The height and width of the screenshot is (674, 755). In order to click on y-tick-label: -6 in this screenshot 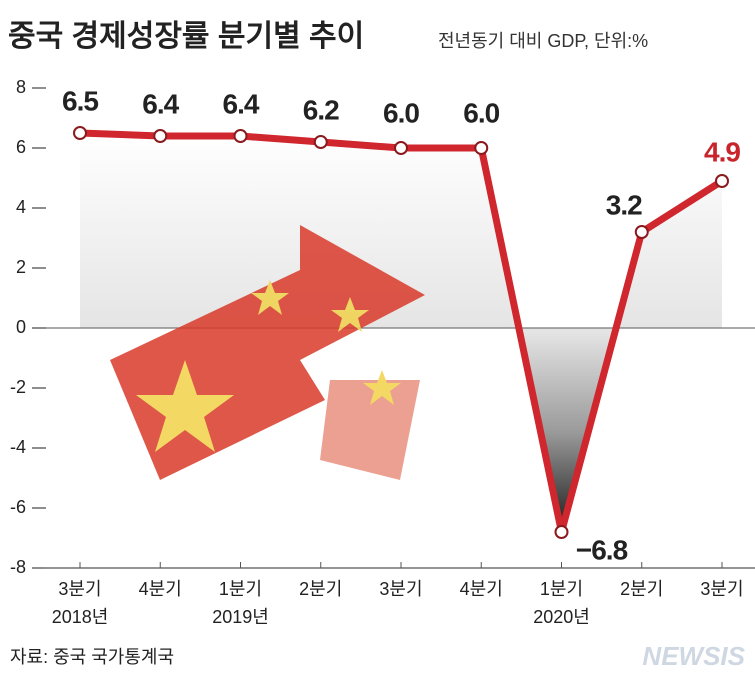, I will do `click(18, 507)`.